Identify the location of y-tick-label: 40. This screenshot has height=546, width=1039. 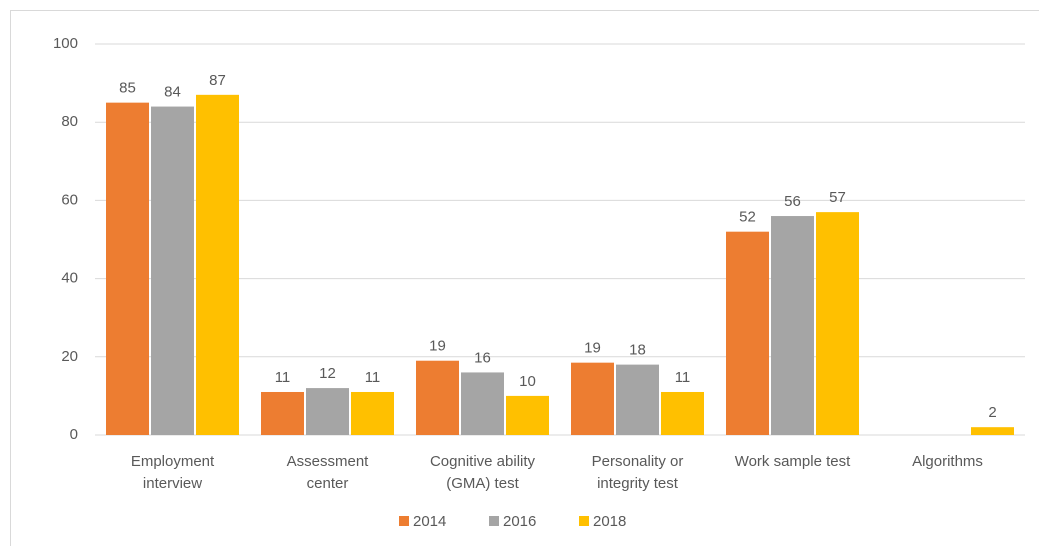
(69, 278).